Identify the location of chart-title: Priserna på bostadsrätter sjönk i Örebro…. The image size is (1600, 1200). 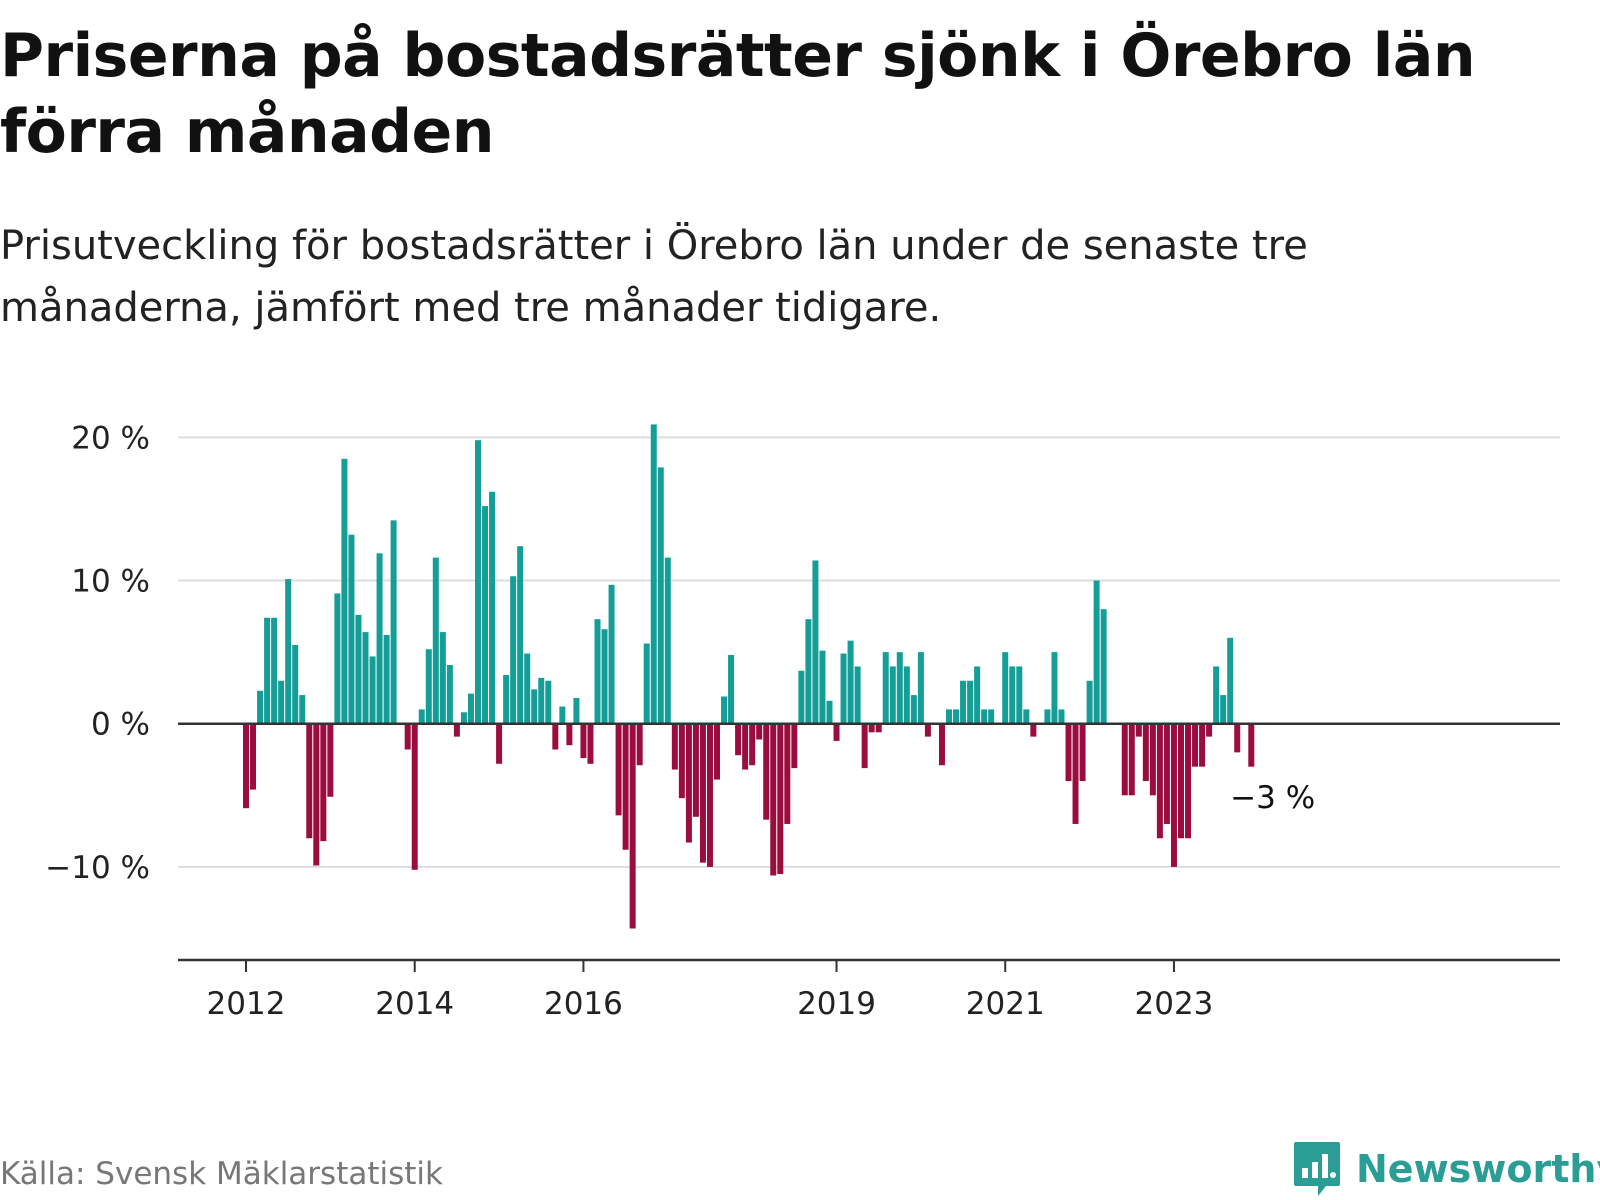
(738, 94).